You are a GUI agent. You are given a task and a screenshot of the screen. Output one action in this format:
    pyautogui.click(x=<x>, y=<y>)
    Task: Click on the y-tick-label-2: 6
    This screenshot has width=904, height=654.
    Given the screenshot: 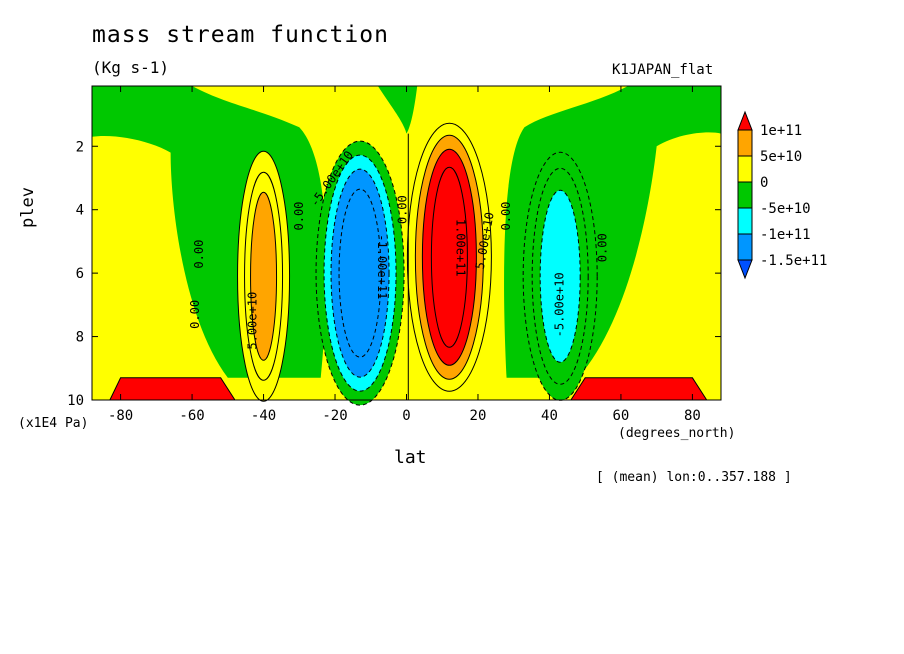 What is the action you would take?
    pyautogui.click(x=80, y=274)
    